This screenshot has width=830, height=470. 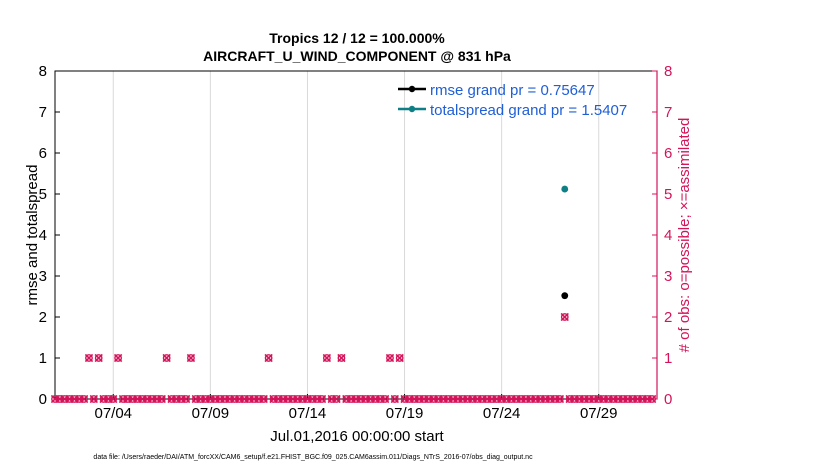 What do you see at coordinates (668, 194) in the screenshot?
I see `y-right-tick-label: 5` at bounding box center [668, 194].